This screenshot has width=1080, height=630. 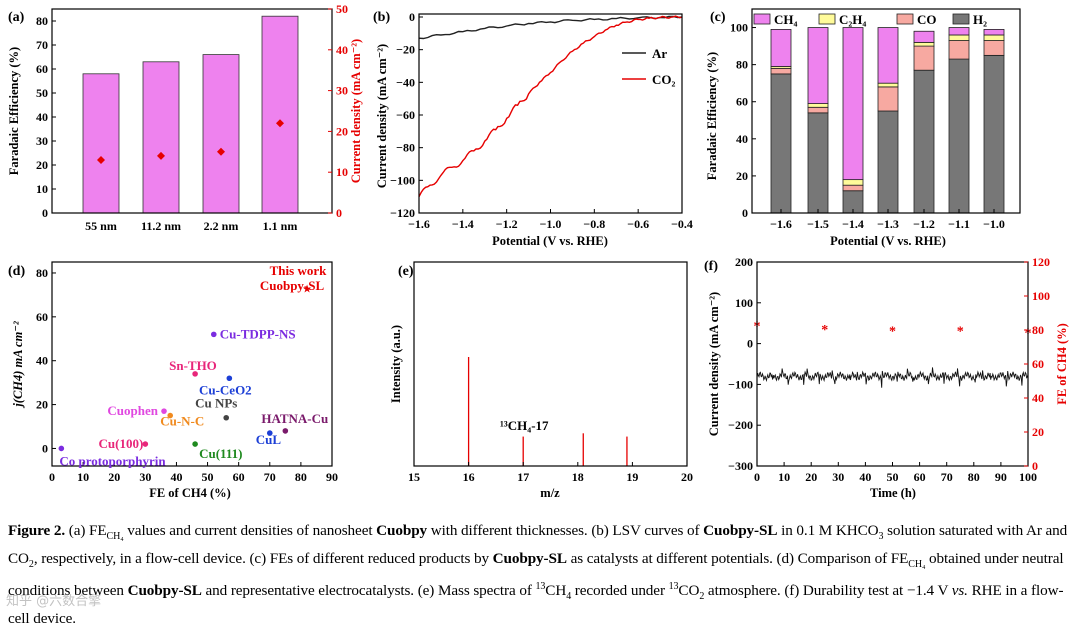 What do you see at coordinates (221, 134) in the screenshot?
I see `fe-bar` at bounding box center [221, 134].